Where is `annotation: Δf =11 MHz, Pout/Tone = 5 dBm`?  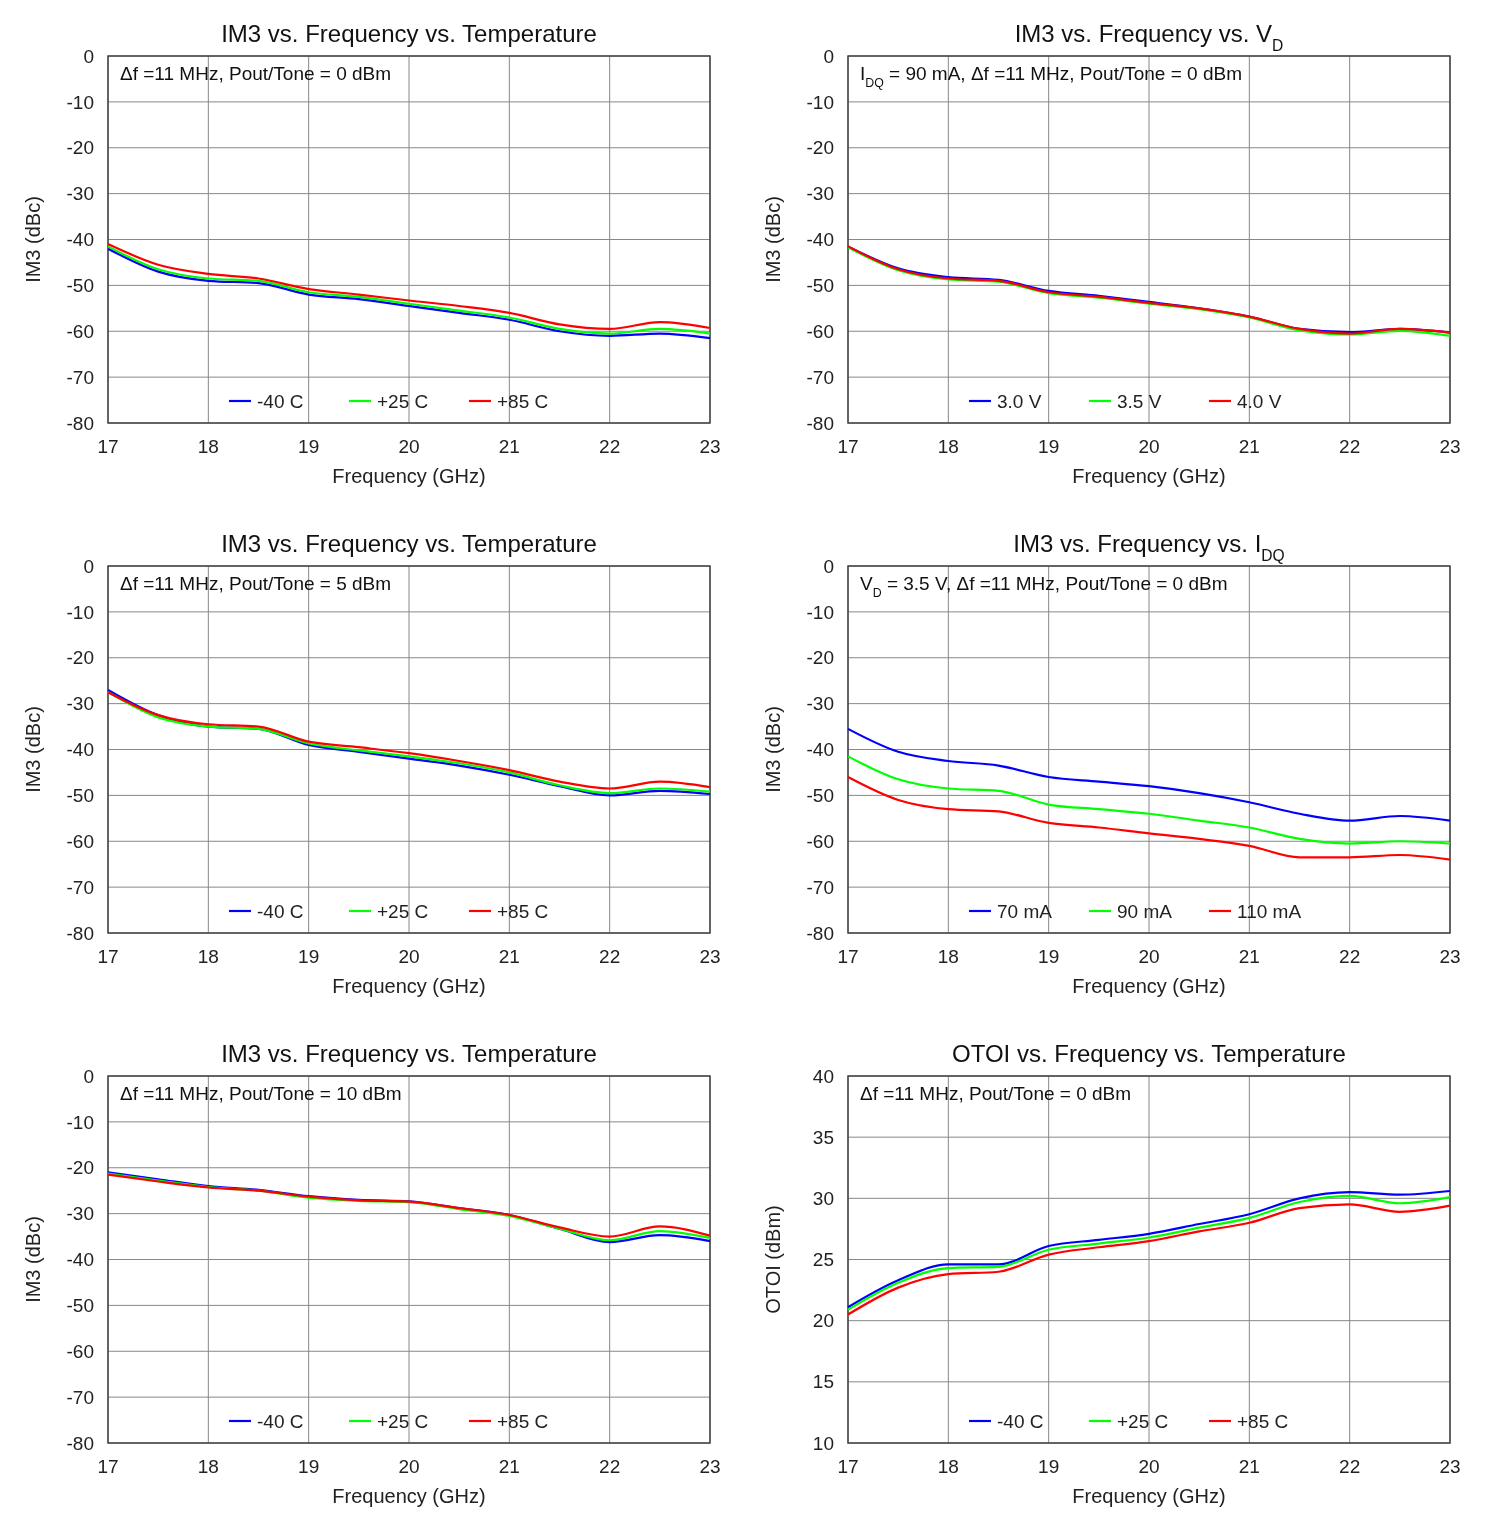 annotation: Δf =11 MHz, Pout/Tone = 5 dBm is located at coordinates (256, 583).